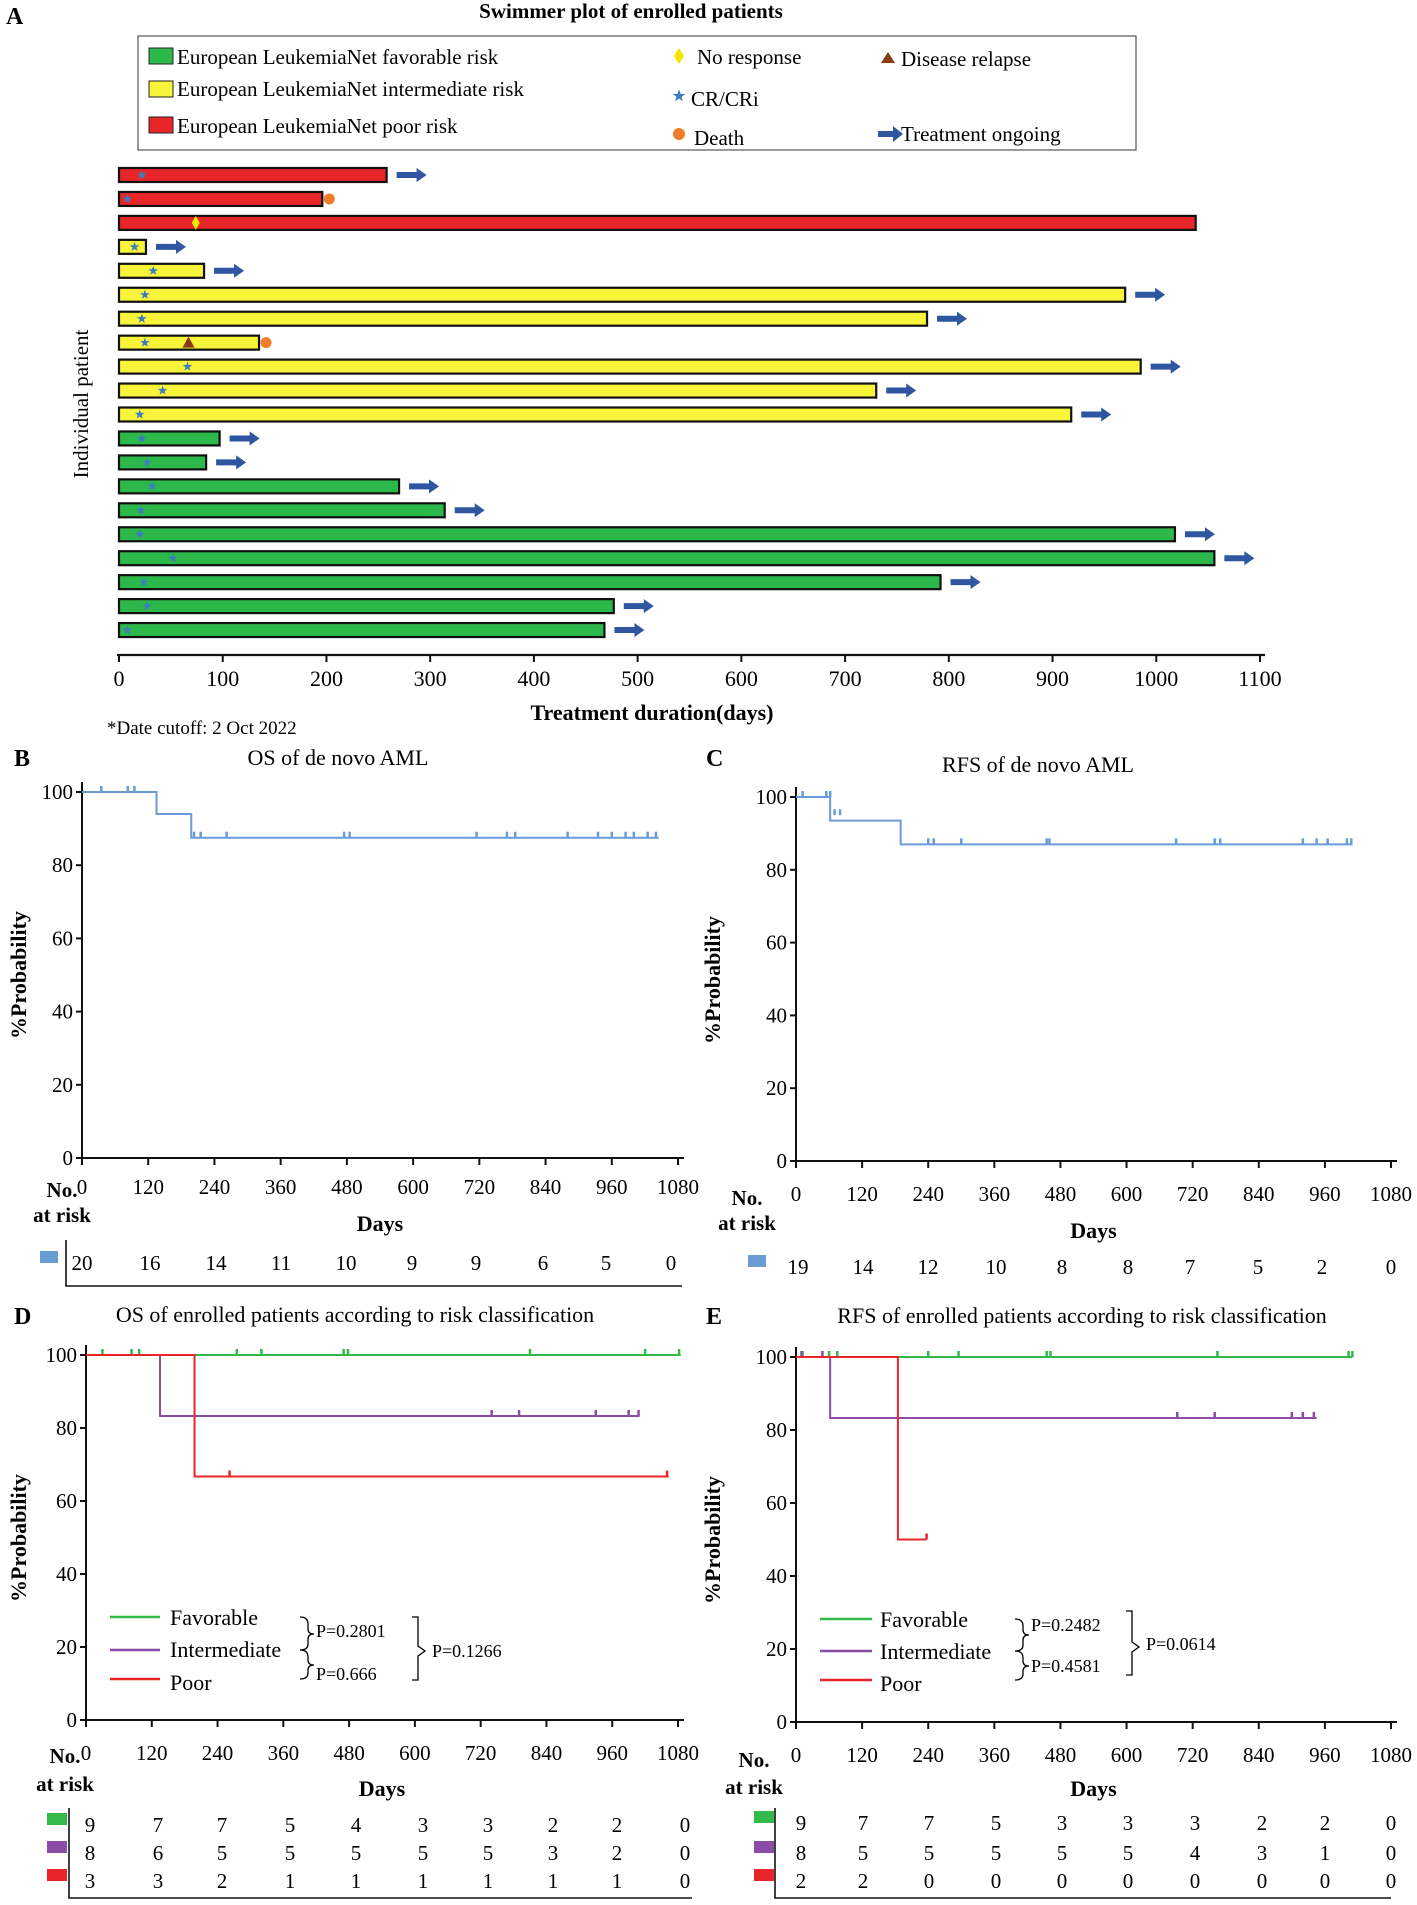 This screenshot has height=1905, width=1417. I want to click on legend-swatch-poor, so click(161, 125).